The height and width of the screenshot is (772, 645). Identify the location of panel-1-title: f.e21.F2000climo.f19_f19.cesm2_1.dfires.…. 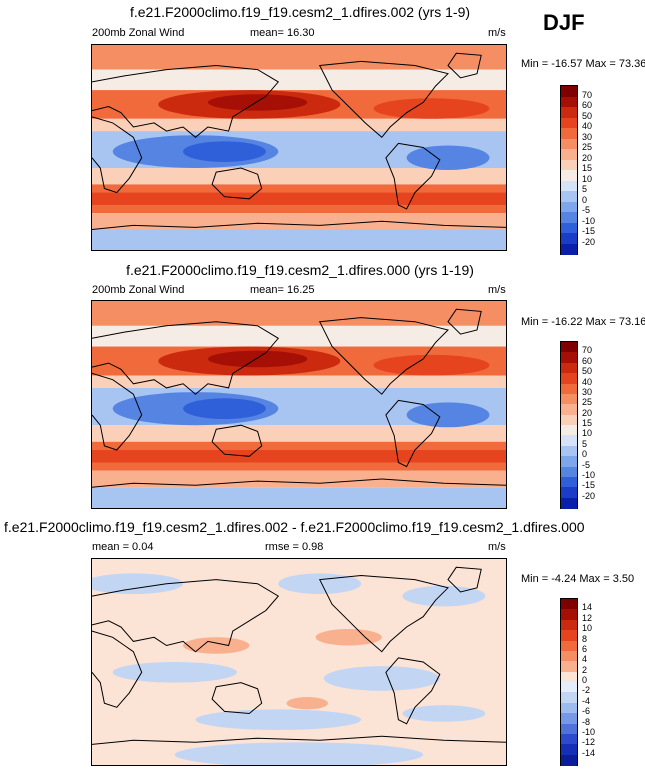
(300, 12).